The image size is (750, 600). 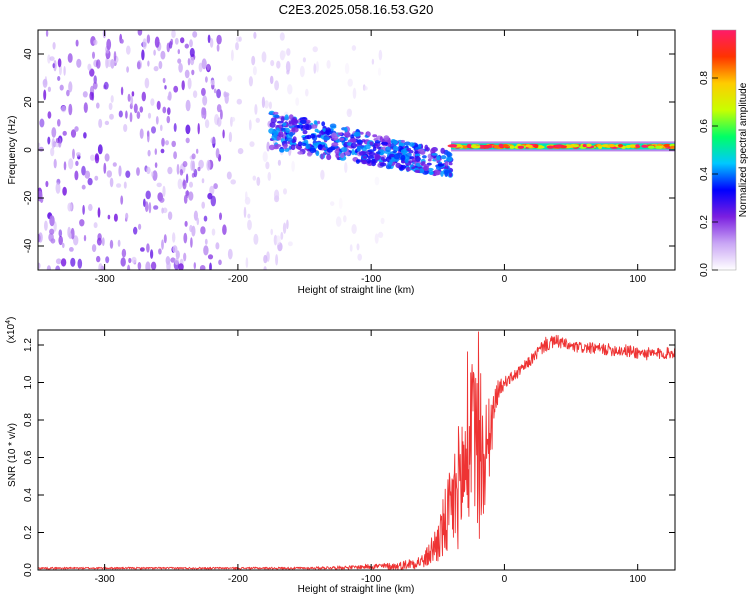 I want to click on x-tick-label: -100, so click(x=371, y=579).